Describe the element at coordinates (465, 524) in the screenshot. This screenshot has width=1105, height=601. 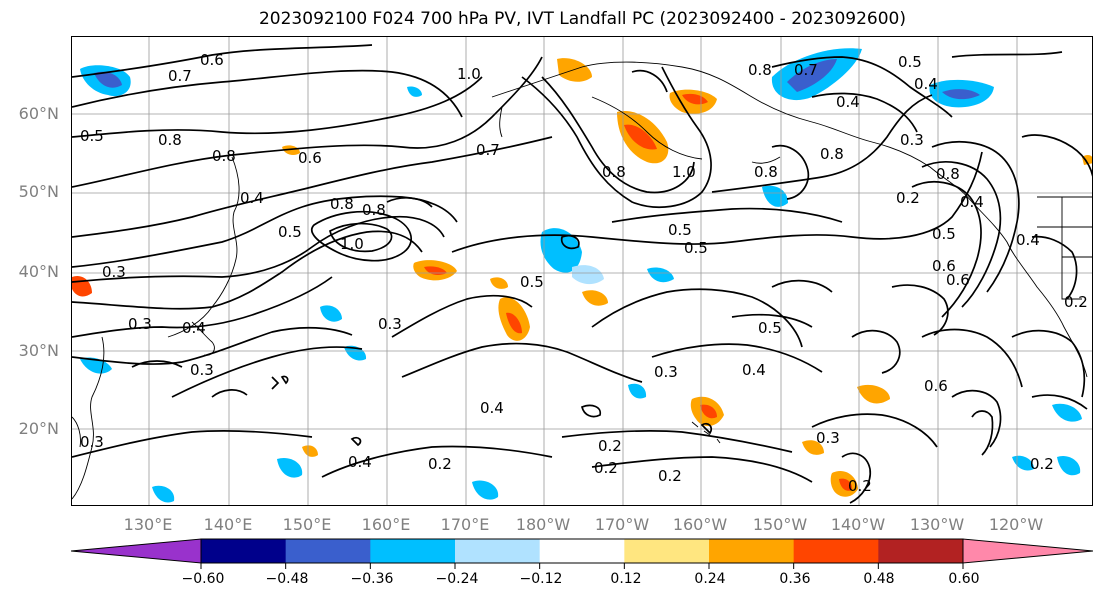
I see `lon-label-170e: 170°E` at that location.